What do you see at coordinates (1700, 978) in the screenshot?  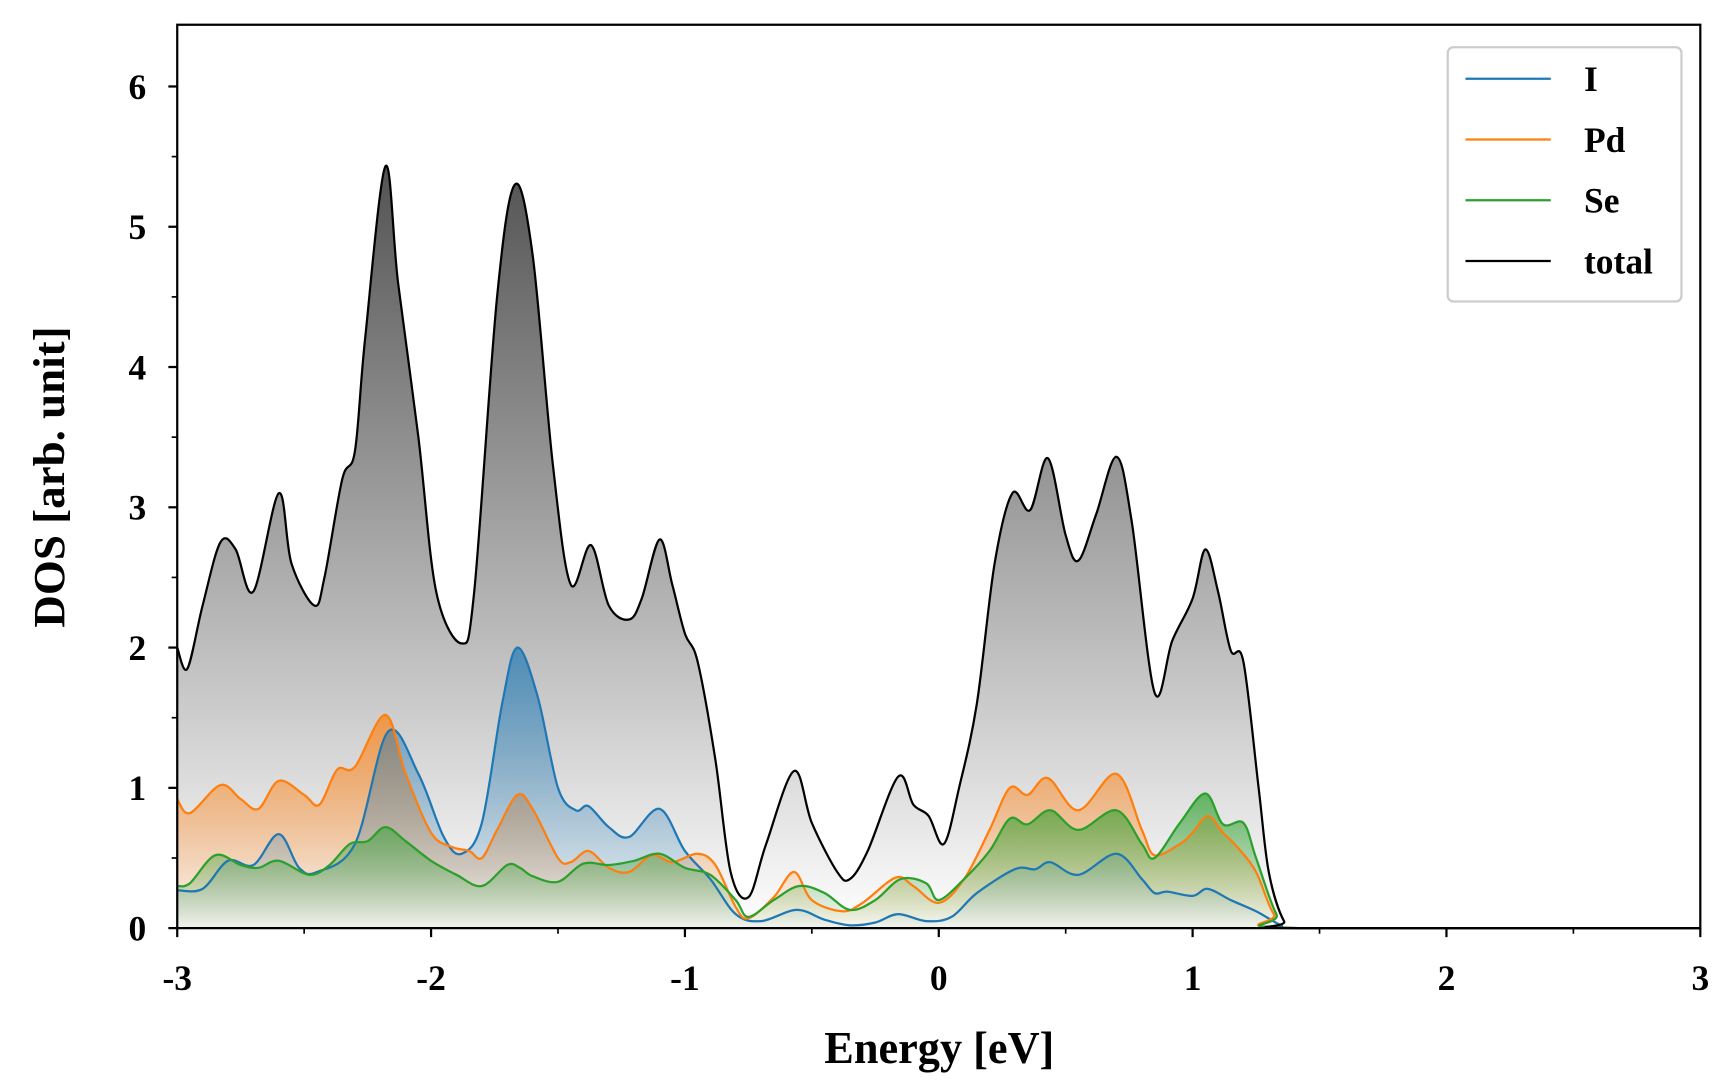 I see `x-tick-label: 3` at bounding box center [1700, 978].